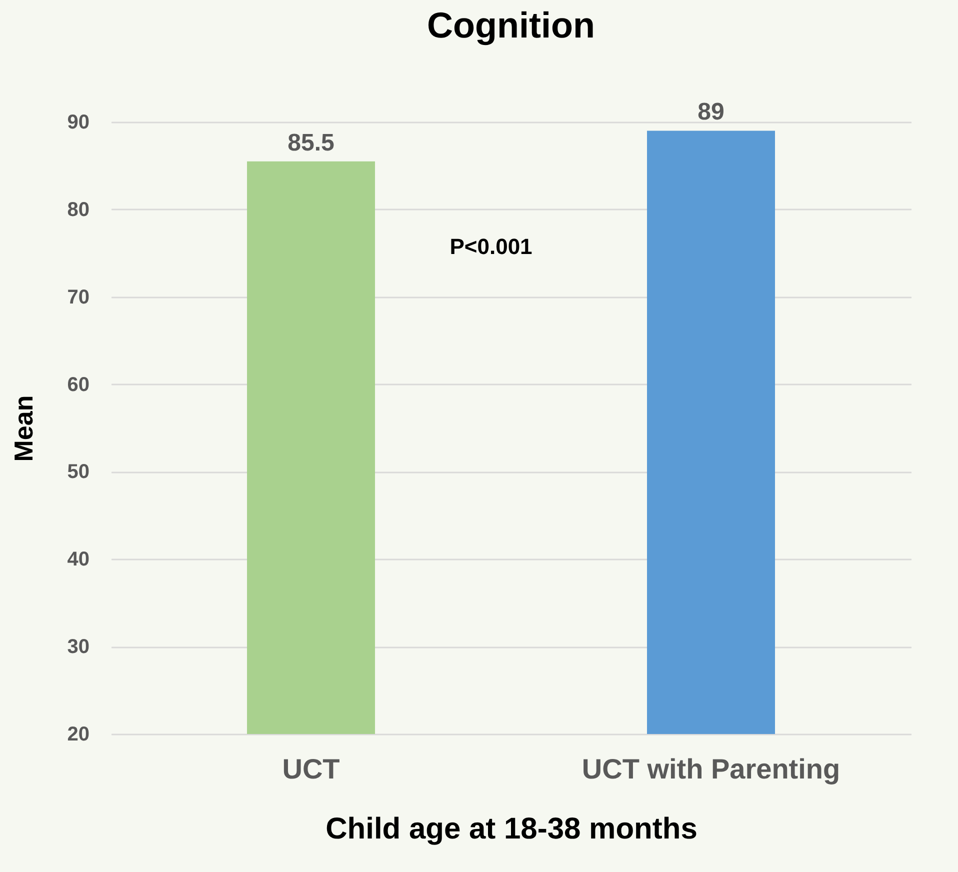 The height and width of the screenshot is (872, 958). Describe the element at coordinates (78, 472) in the screenshot. I see `y-tick-label: 50` at that location.